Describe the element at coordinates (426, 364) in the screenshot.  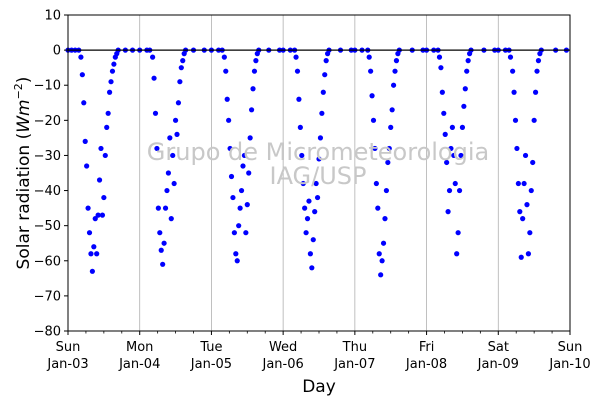
I see `x-tick-date: Jan-08` at that location.